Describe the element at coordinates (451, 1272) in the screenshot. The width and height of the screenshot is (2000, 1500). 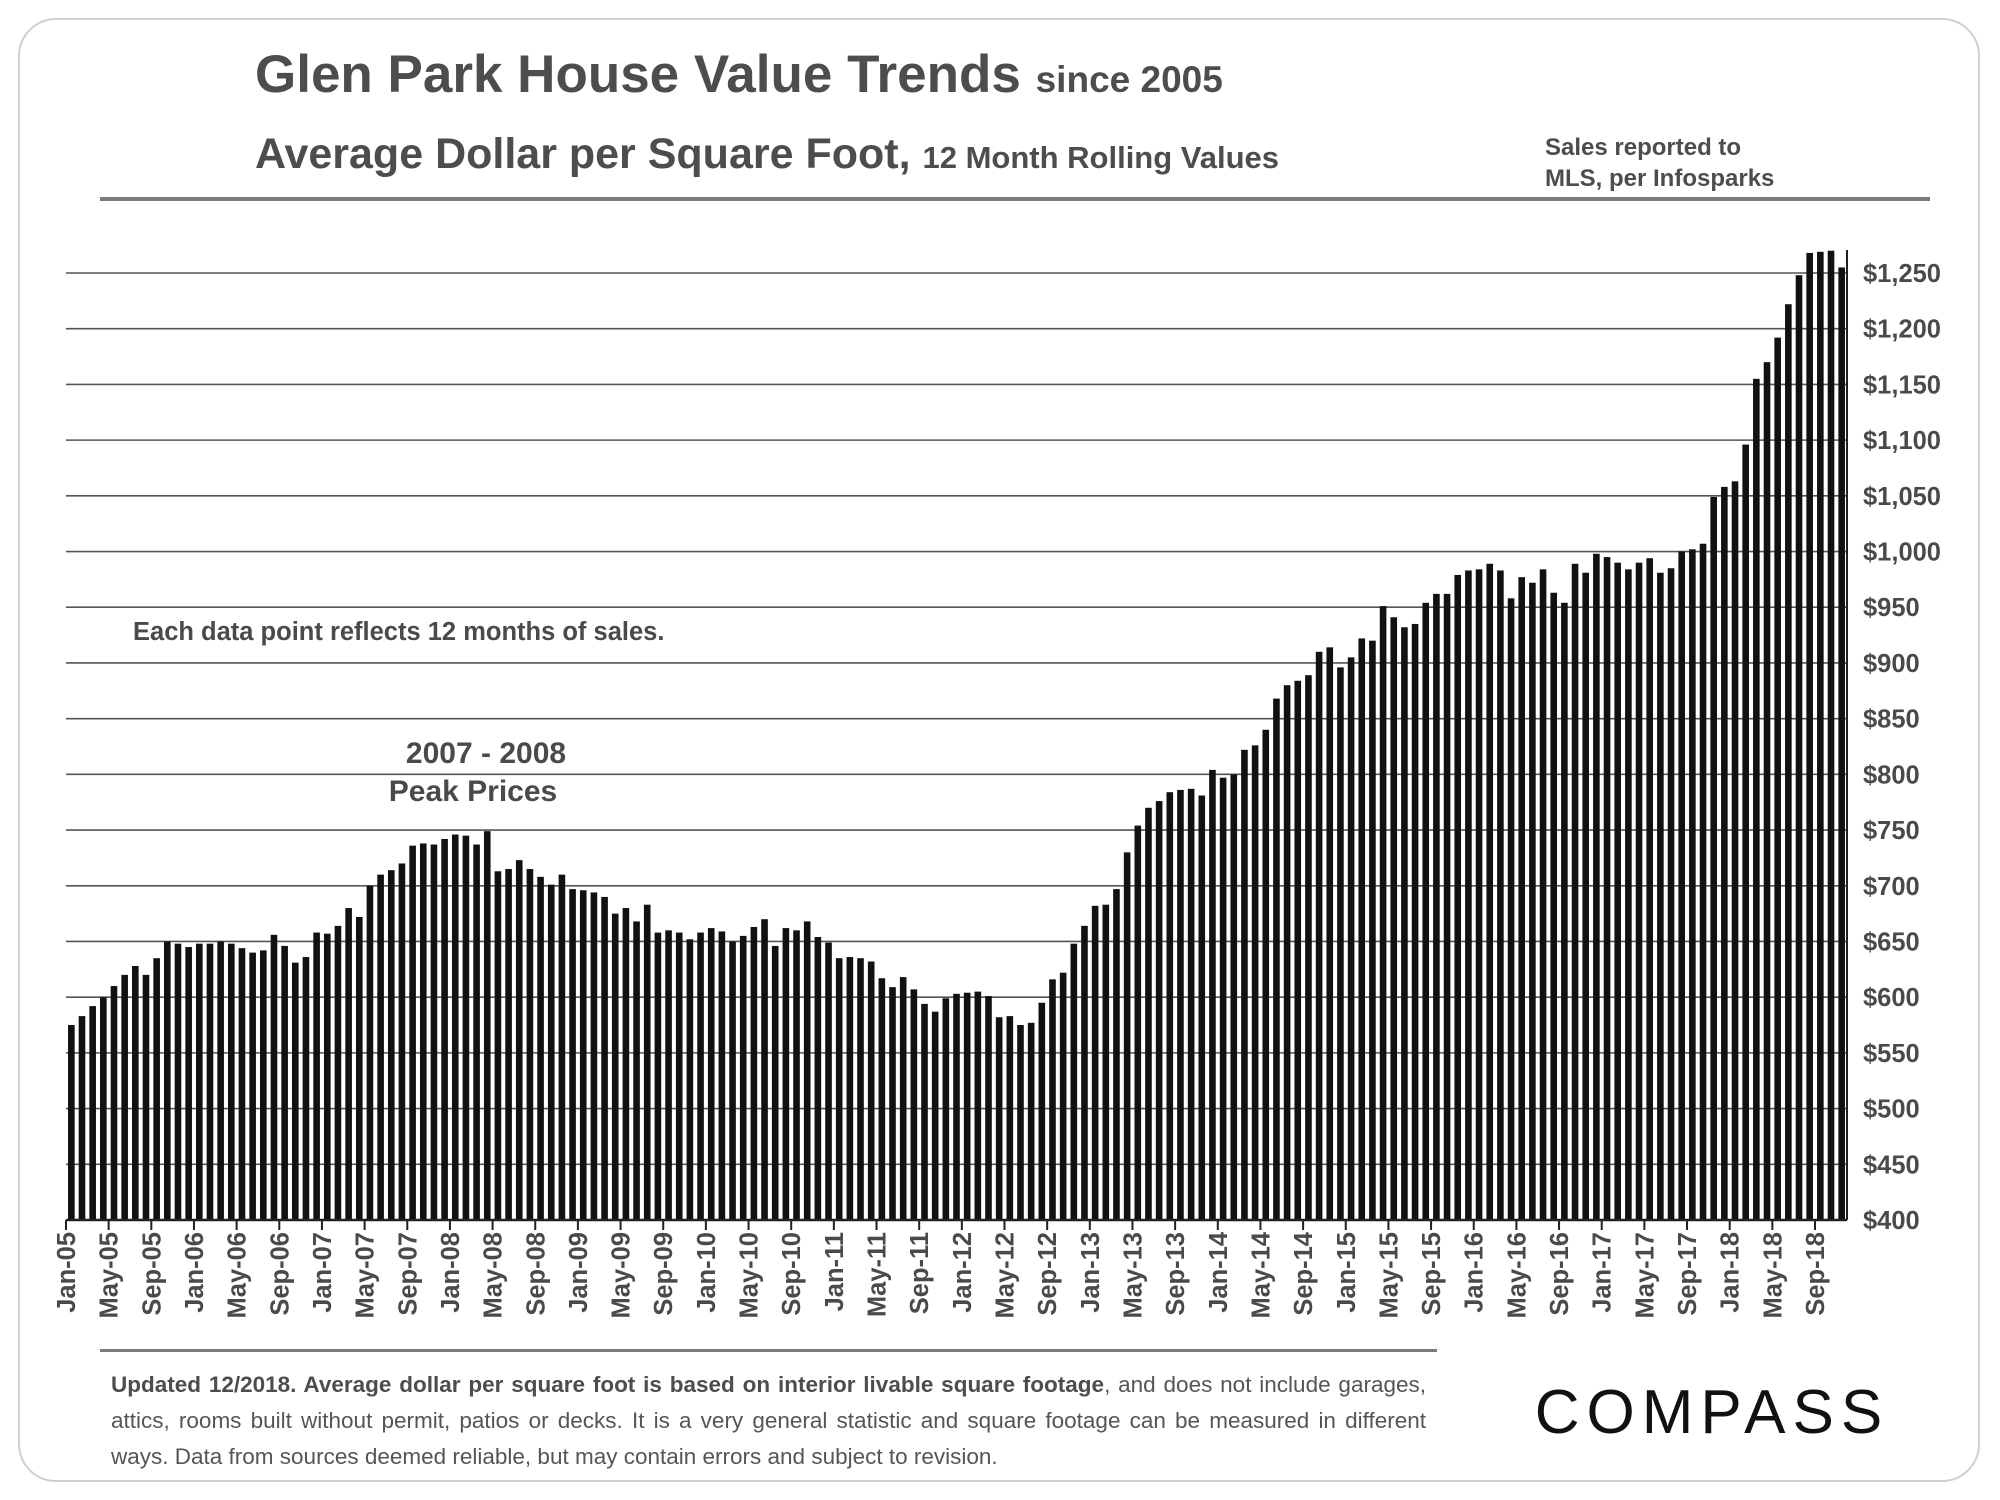
I see `x-tick-label: Jan-08` at that location.